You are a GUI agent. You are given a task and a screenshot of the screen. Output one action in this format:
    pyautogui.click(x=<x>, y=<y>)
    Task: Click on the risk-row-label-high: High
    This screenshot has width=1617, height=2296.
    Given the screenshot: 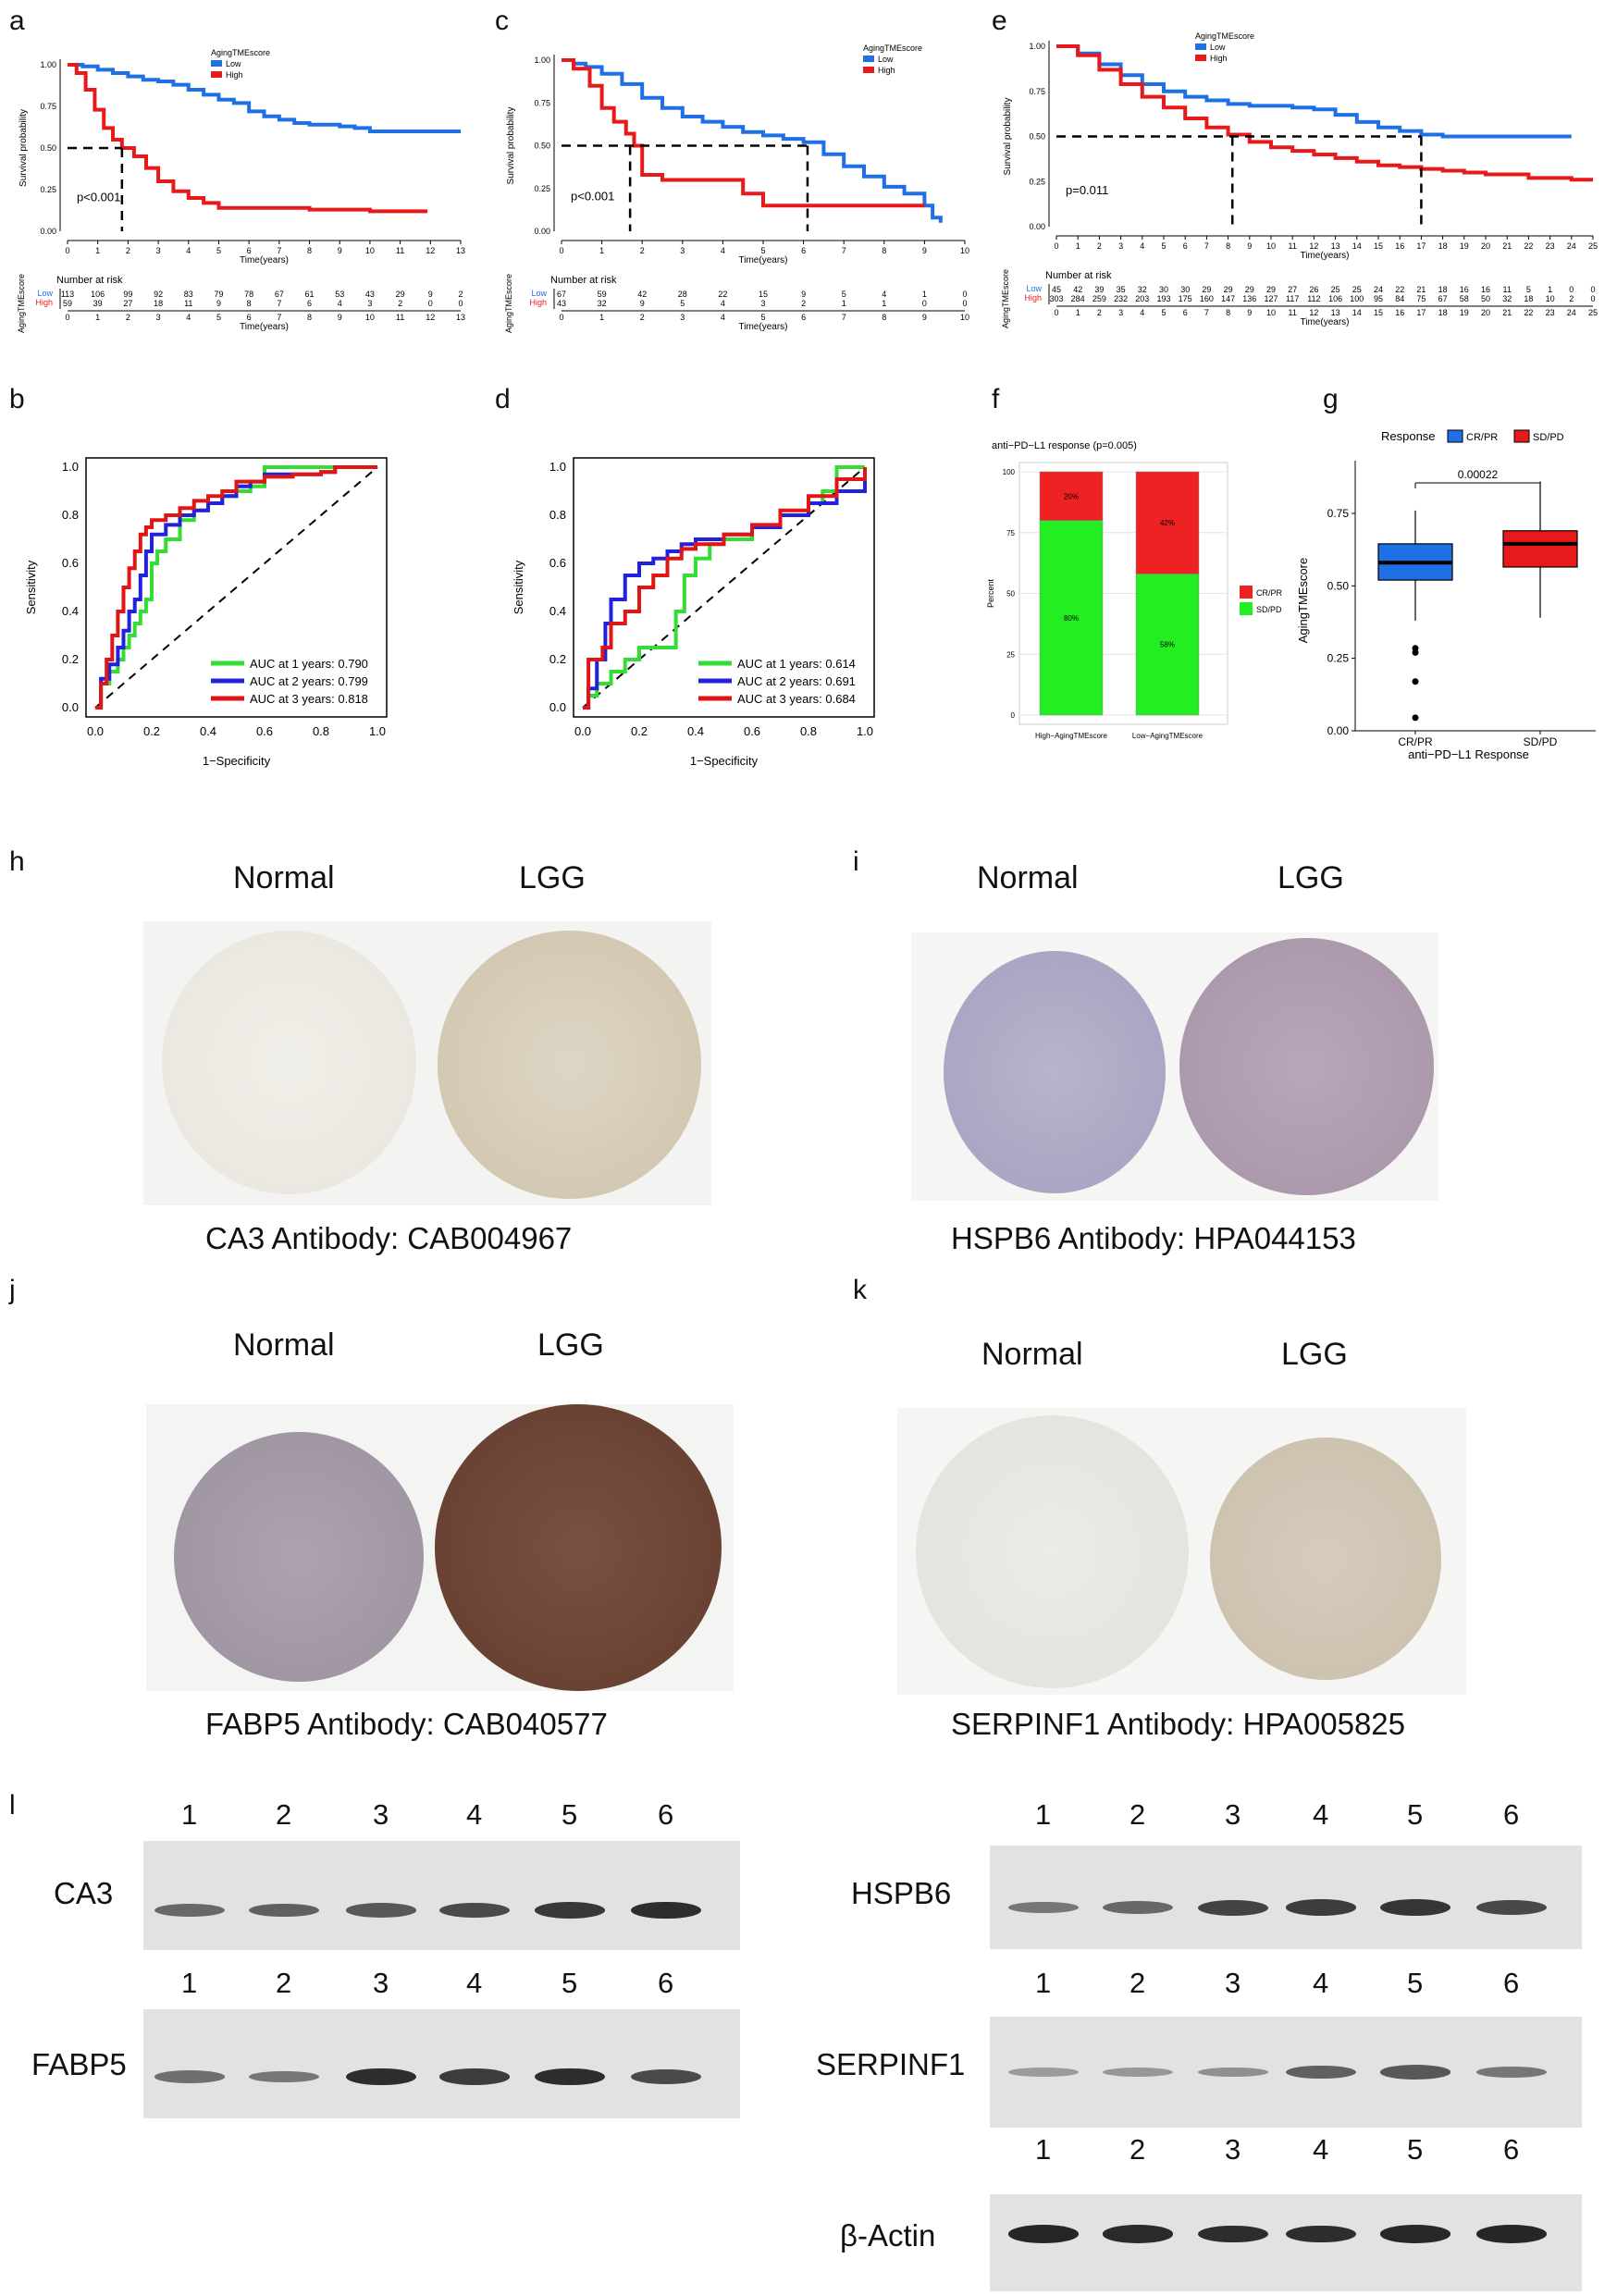 What is the action you would take?
    pyautogui.click(x=1033, y=297)
    